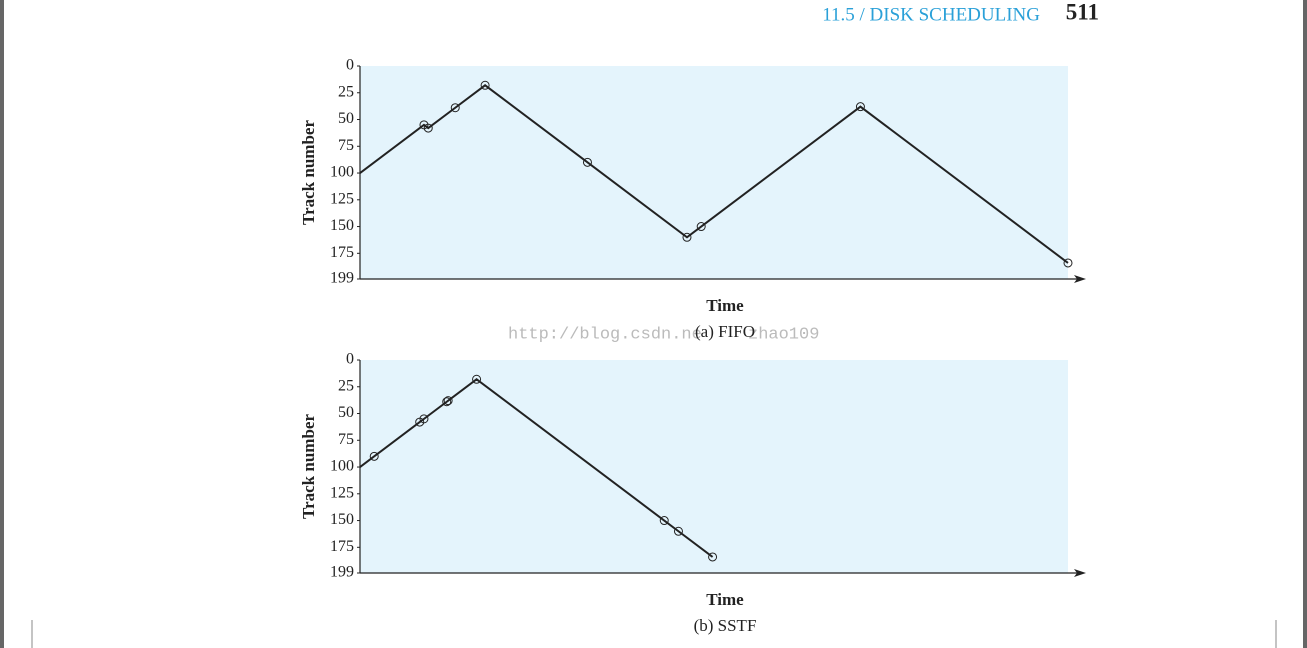 The image size is (1307, 648). What do you see at coordinates (536, 468) in the screenshot?
I see `seek-line` at bounding box center [536, 468].